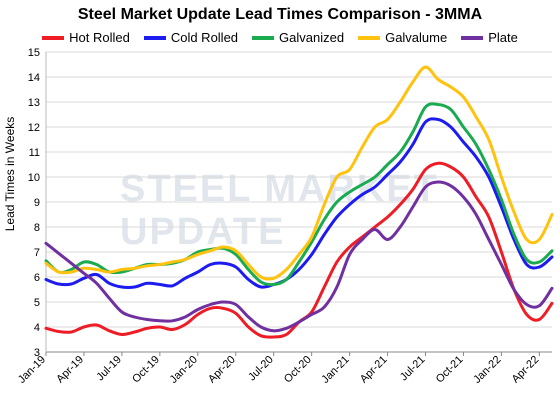 The height and width of the screenshot is (410, 560). Describe the element at coordinates (37, 353) in the screenshot. I see `y-tick-label: 3` at that location.